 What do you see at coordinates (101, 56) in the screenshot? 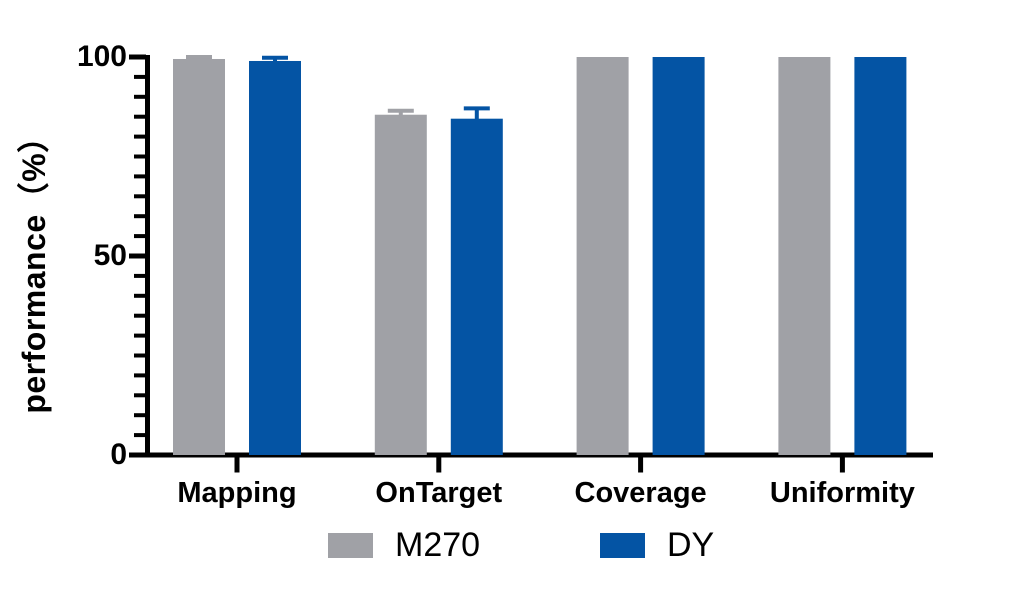
I see `y-tick-label-100: 100` at bounding box center [101, 56].